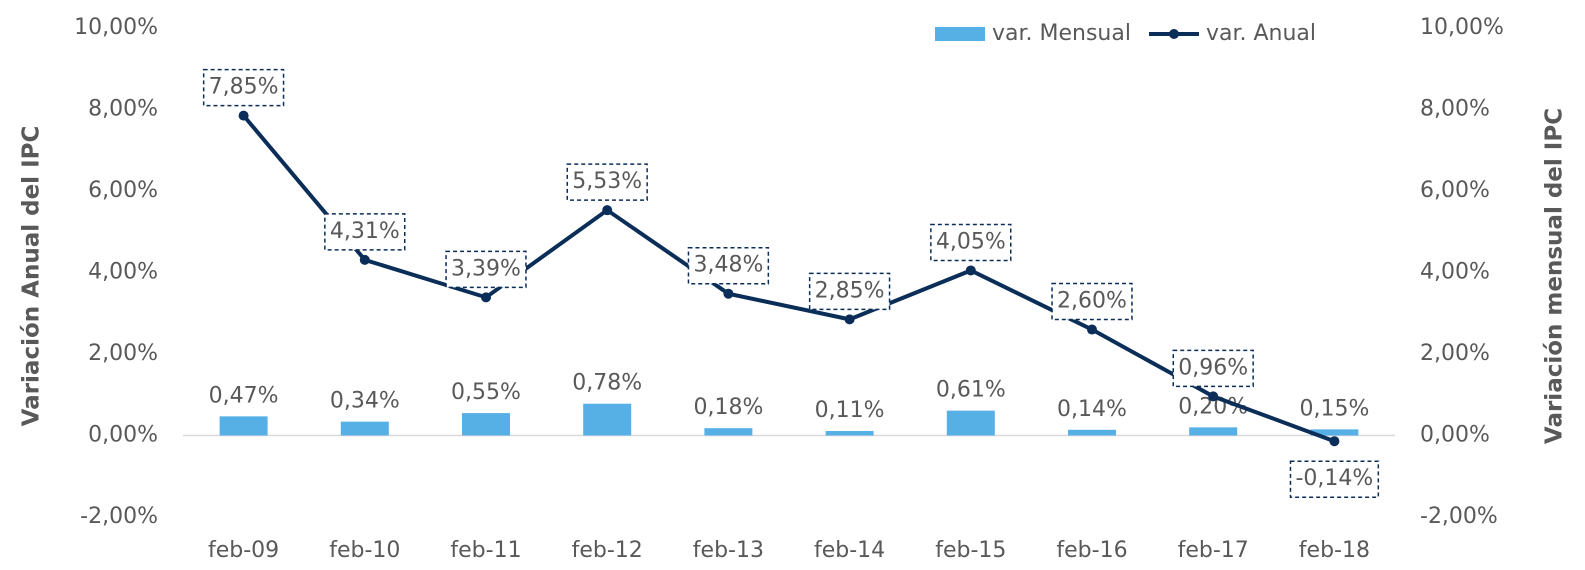 Image resolution: width=1585 pixels, height=570 pixels. Describe the element at coordinates (1462, 27) in the screenshot. I see `y2-tick-label: 10,00%` at that location.